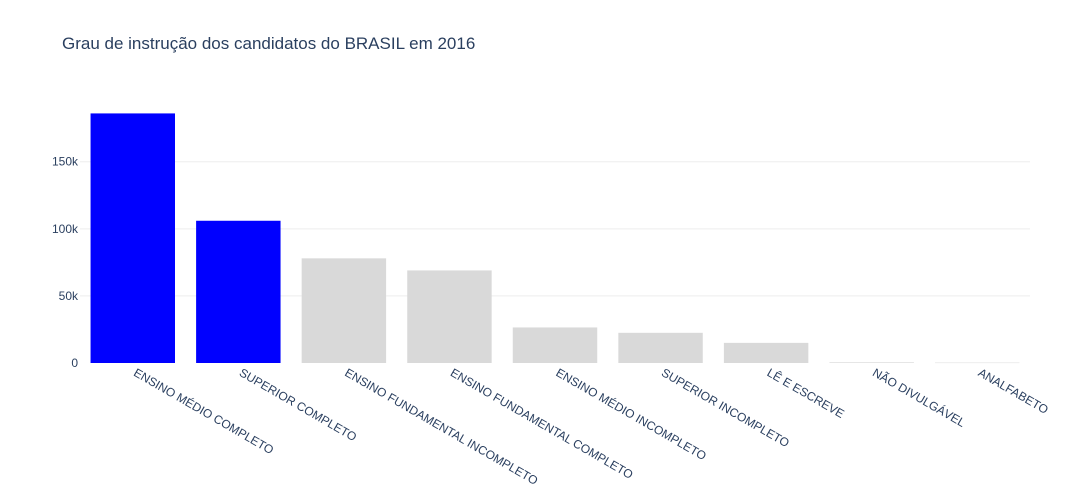  What do you see at coordinates (65, 162) in the screenshot?
I see `y-tick-label: 150k` at bounding box center [65, 162].